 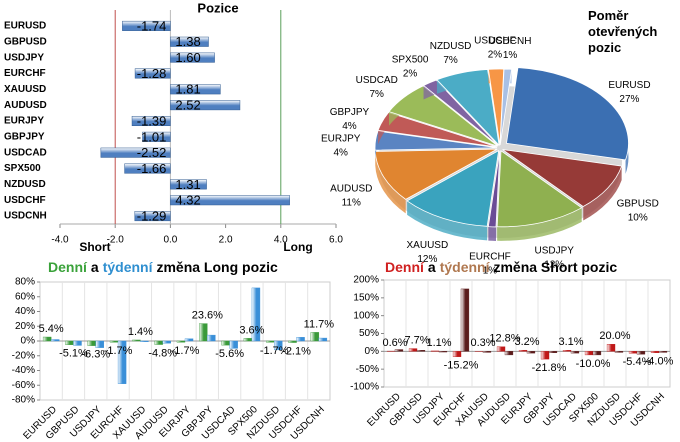 What do you see at coordinates (73, 354) in the screenshot?
I see `value-label: -5.1%` at bounding box center [73, 354].